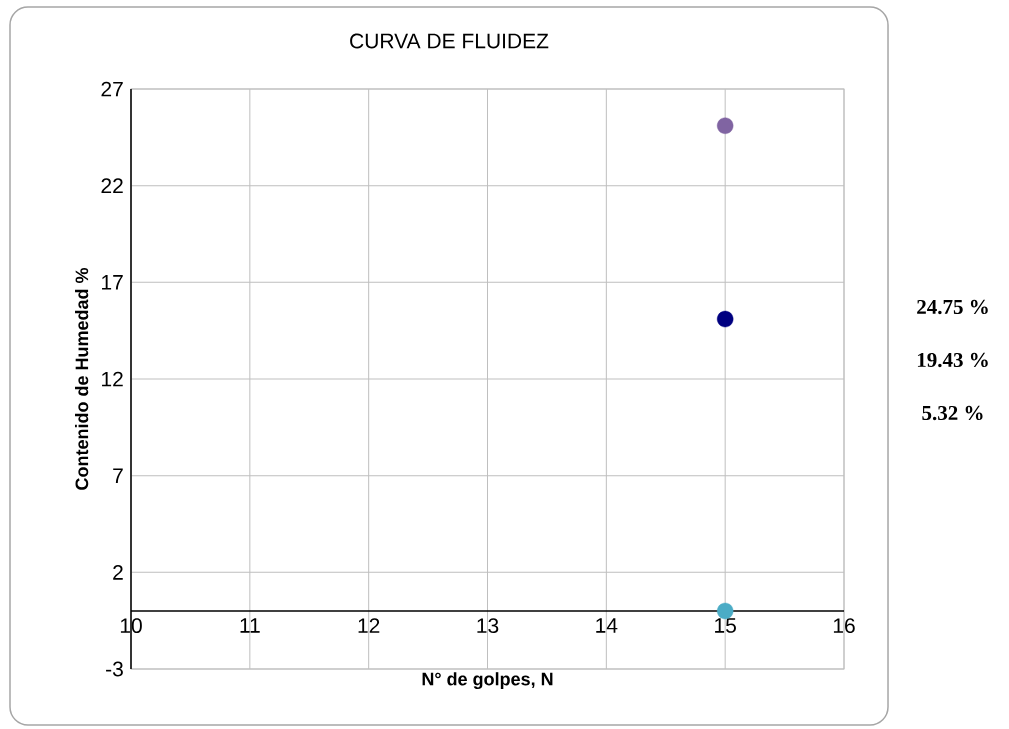  I want to click on chart-title: CURVA DE FLUIDEZ, so click(449, 41).